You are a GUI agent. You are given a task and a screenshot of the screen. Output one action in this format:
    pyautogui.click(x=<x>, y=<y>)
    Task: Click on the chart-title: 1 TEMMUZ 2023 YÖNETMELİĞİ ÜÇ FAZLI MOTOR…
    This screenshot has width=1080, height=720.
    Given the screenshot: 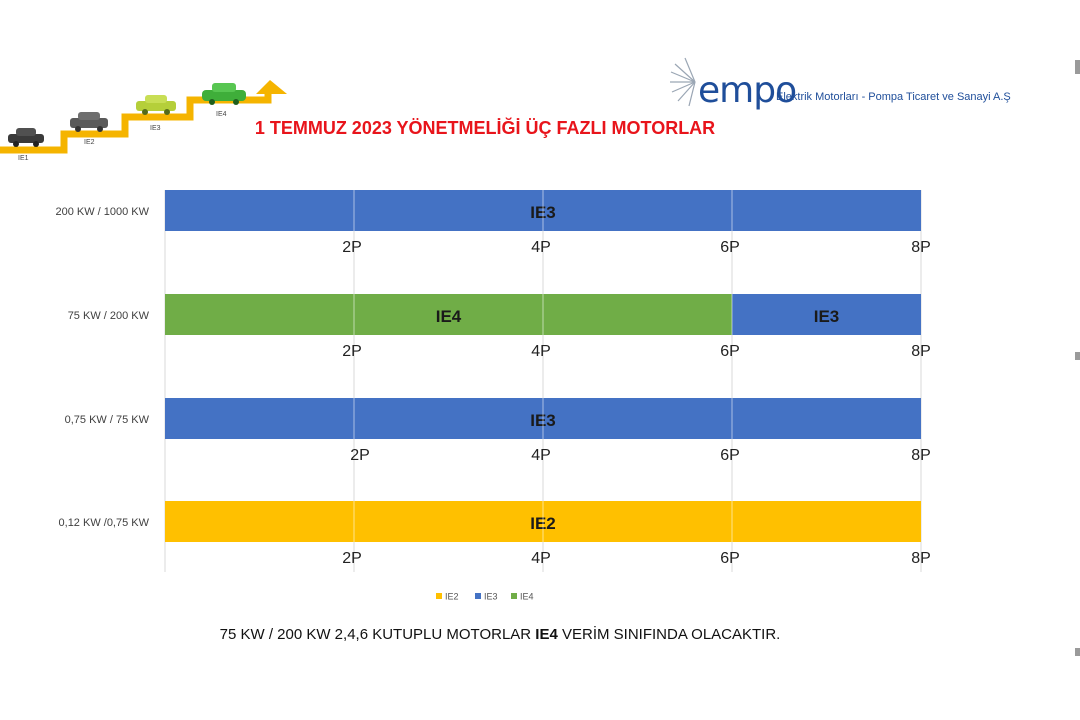 What is the action you would take?
    pyautogui.click(x=485, y=128)
    